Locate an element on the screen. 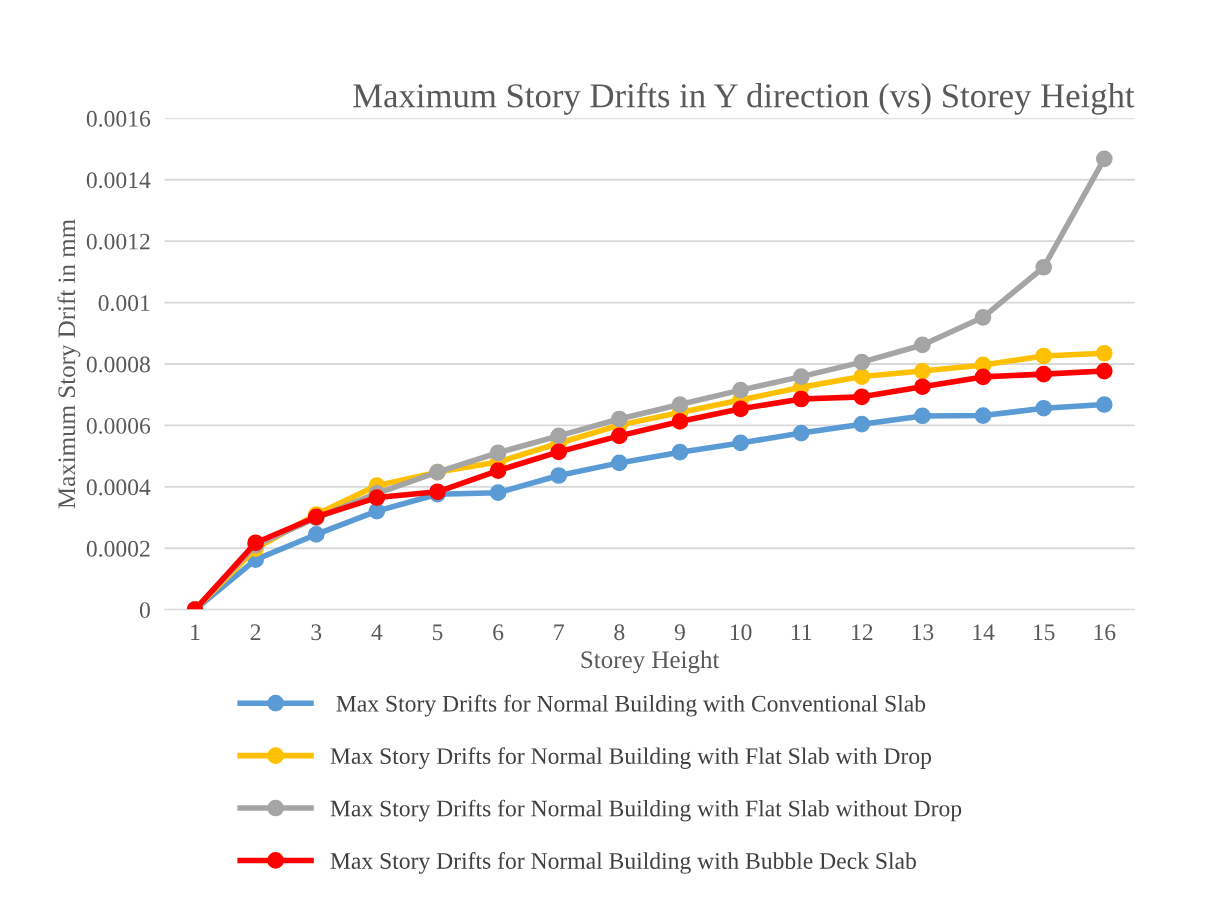 This screenshot has height=910, width=1220. x-tick-label: 16 is located at coordinates (1105, 632).